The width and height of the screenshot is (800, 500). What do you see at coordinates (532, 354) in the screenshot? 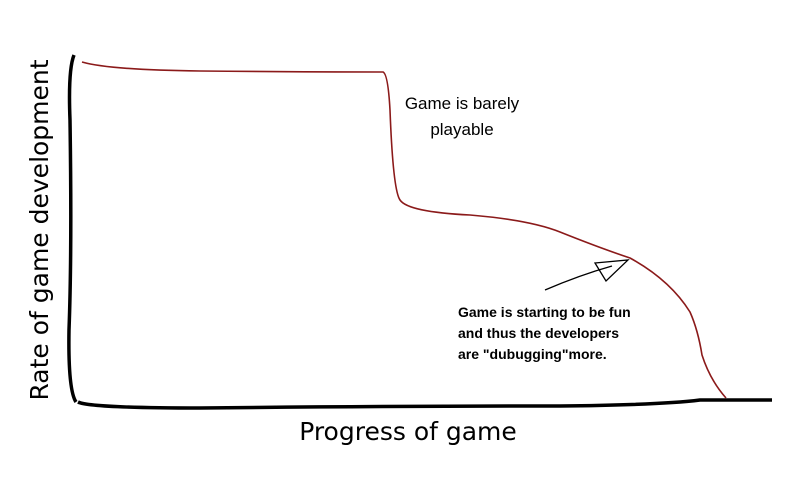
I see `annotation: are "dubugging"more.` at bounding box center [532, 354].